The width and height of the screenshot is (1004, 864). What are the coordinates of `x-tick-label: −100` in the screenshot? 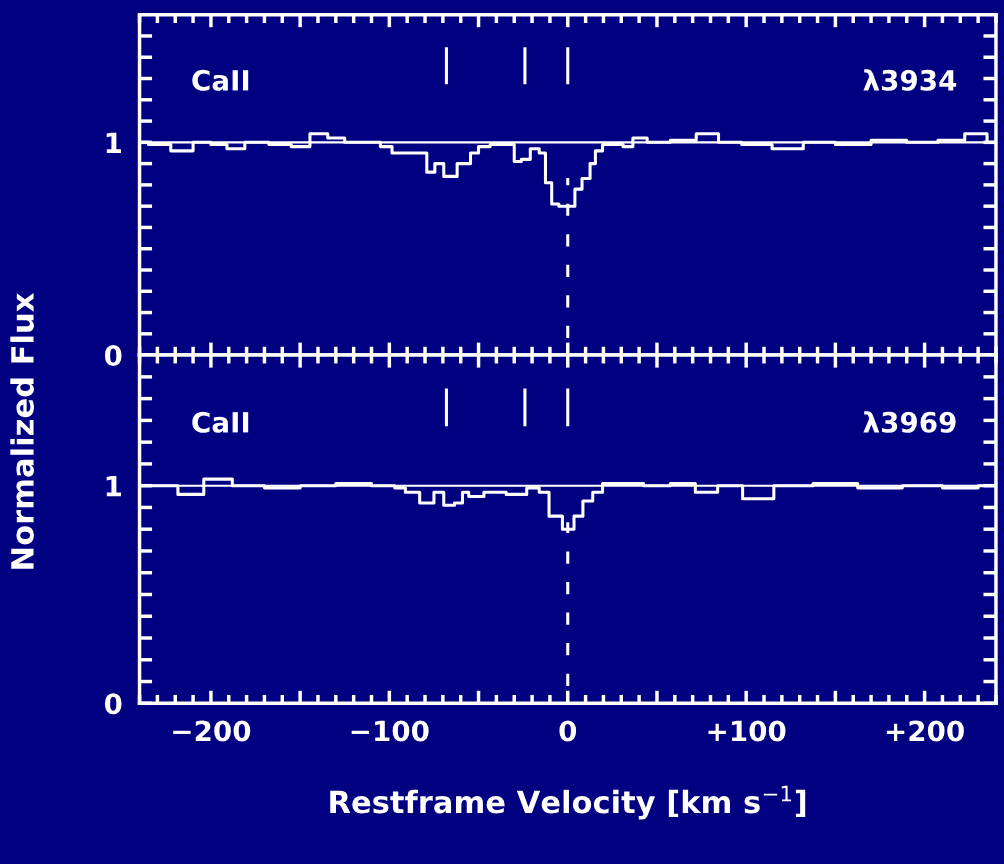 It's located at (390, 731).